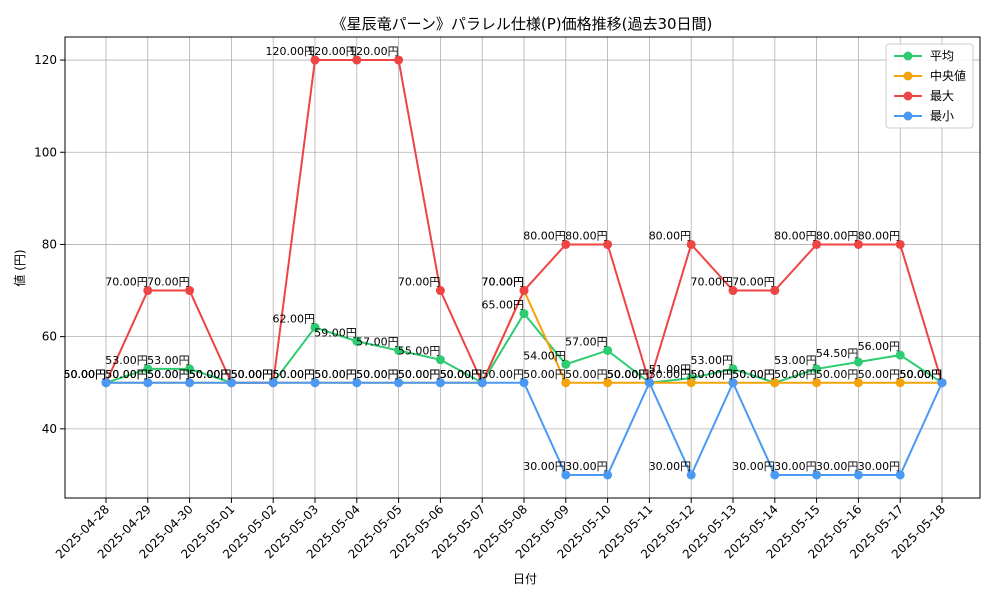  I want to click on data-label: 120.00円, so click(291, 51).